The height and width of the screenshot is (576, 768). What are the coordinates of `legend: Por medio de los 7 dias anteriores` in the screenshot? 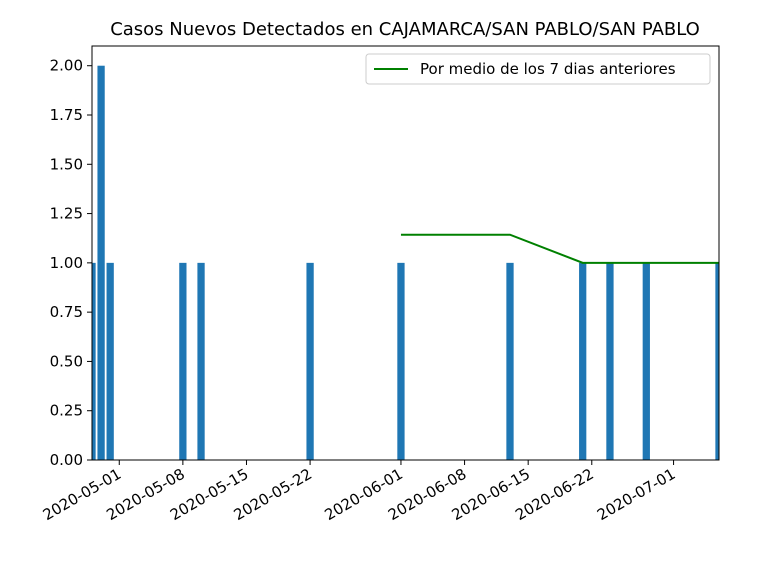 It's located at (538, 69).